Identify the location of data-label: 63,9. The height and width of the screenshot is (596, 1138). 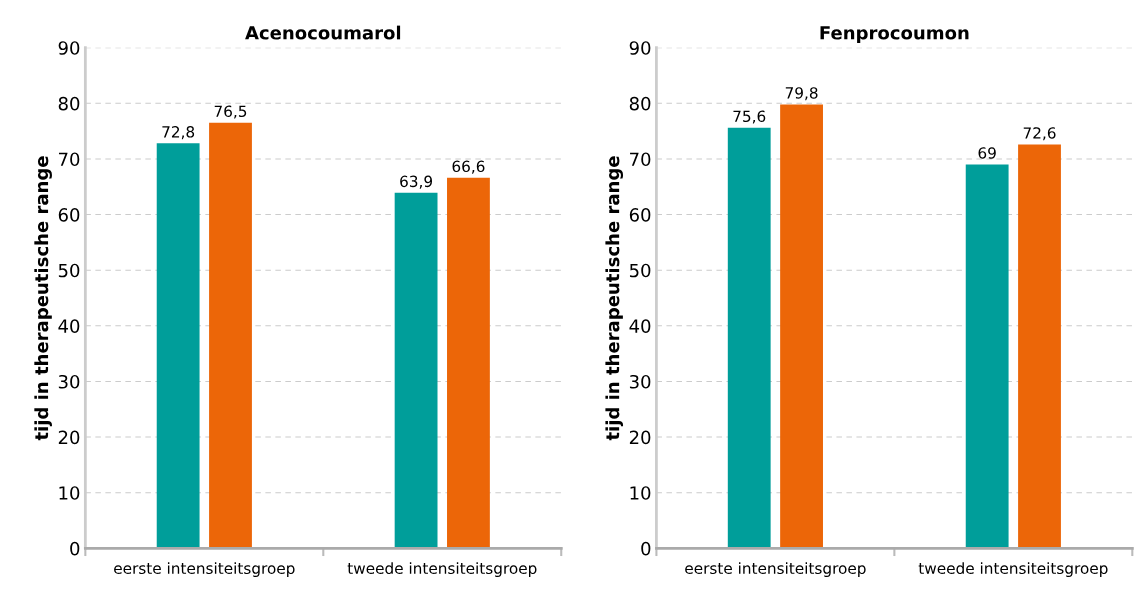
(416, 182).